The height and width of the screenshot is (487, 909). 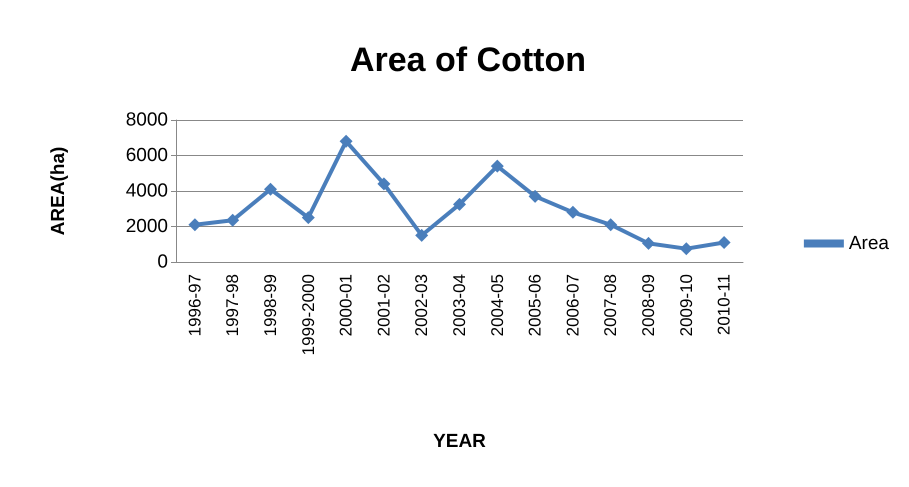 What do you see at coordinates (468, 60) in the screenshot?
I see `chart-title: Area of Cotton` at bounding box center [468, 60].